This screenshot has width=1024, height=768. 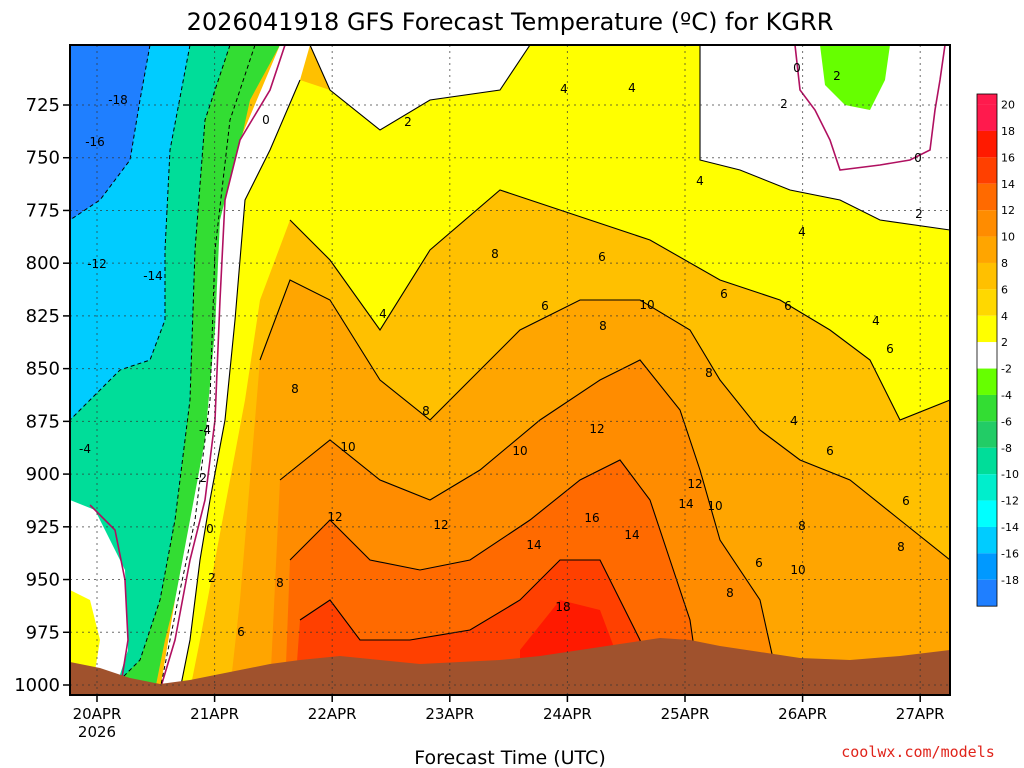 I want to click on contour-4-right, so click(x=824, y=138).